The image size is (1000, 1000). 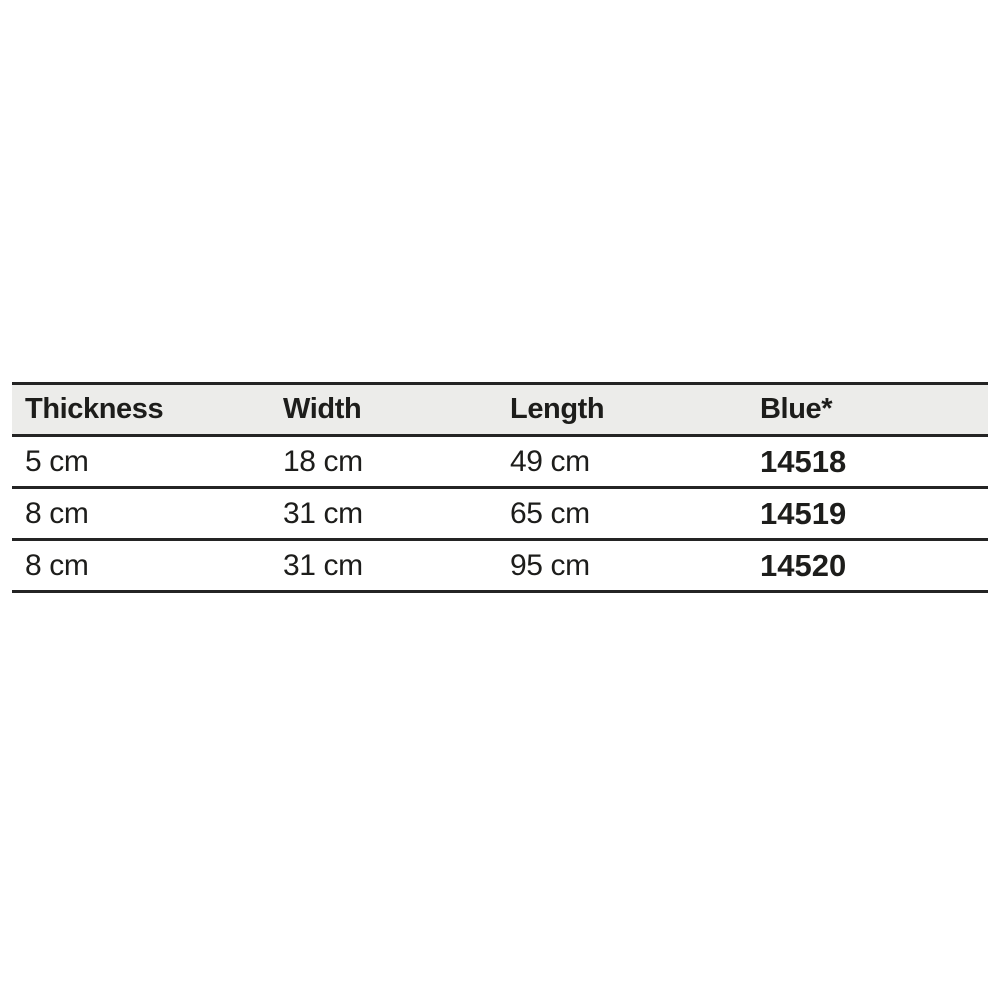 What do you see at coordinates (383, 462) in the screenshot?
I see `cell-width: 18 cm` at bounding box center [383, 462].